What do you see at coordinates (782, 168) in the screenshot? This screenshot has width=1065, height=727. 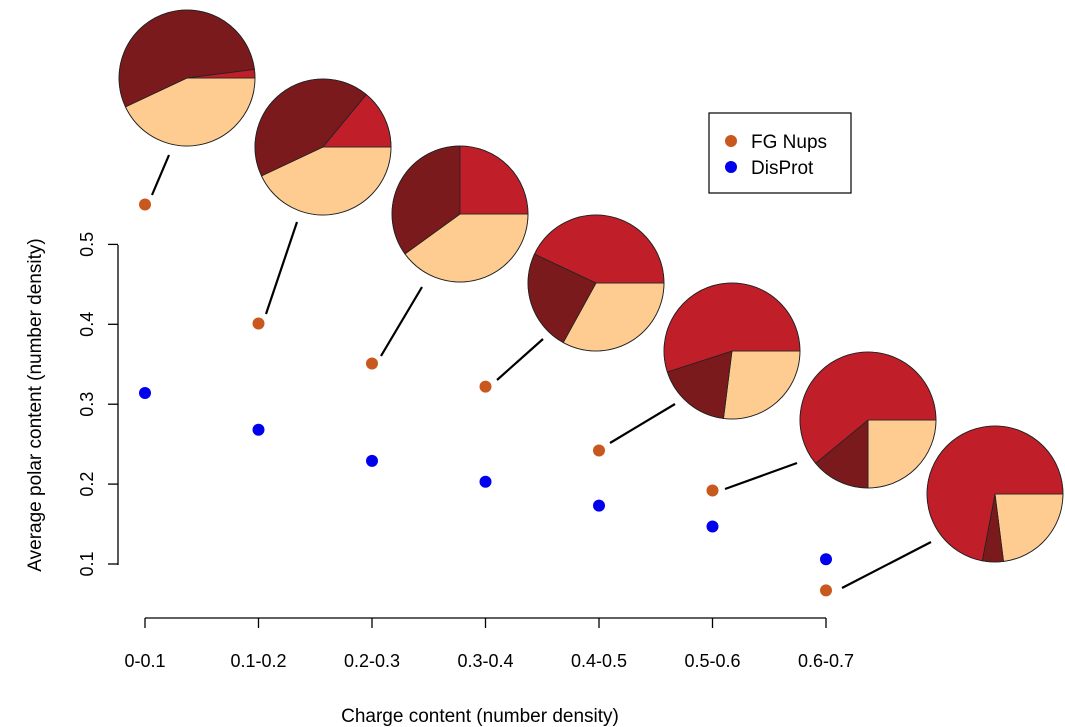 I see `legend-label-disprot: DisProt` at bounding box center [782, 168].